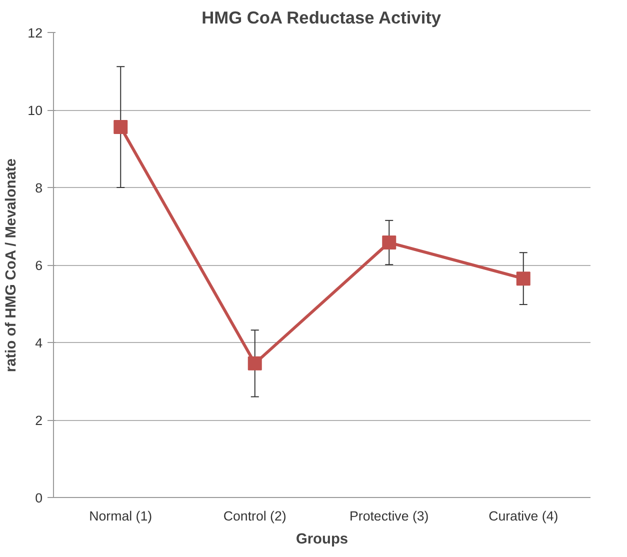 The image size is (627, 557). I want to click on y-axis-title: ratio of HMG CoA / Mevalonate, so click(12, 265).